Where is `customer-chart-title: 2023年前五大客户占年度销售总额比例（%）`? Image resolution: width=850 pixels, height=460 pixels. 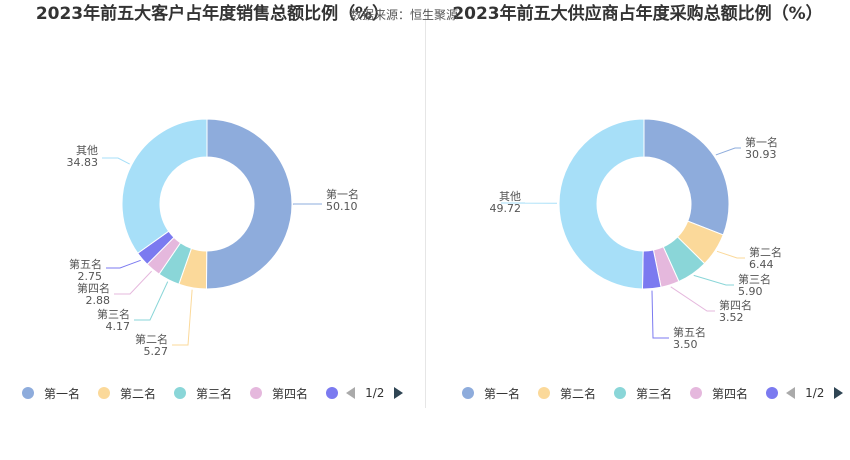
customer-chart-title: 2023年前五大客户占年度销售总额比例（%） is located at coordinates (212, 14).